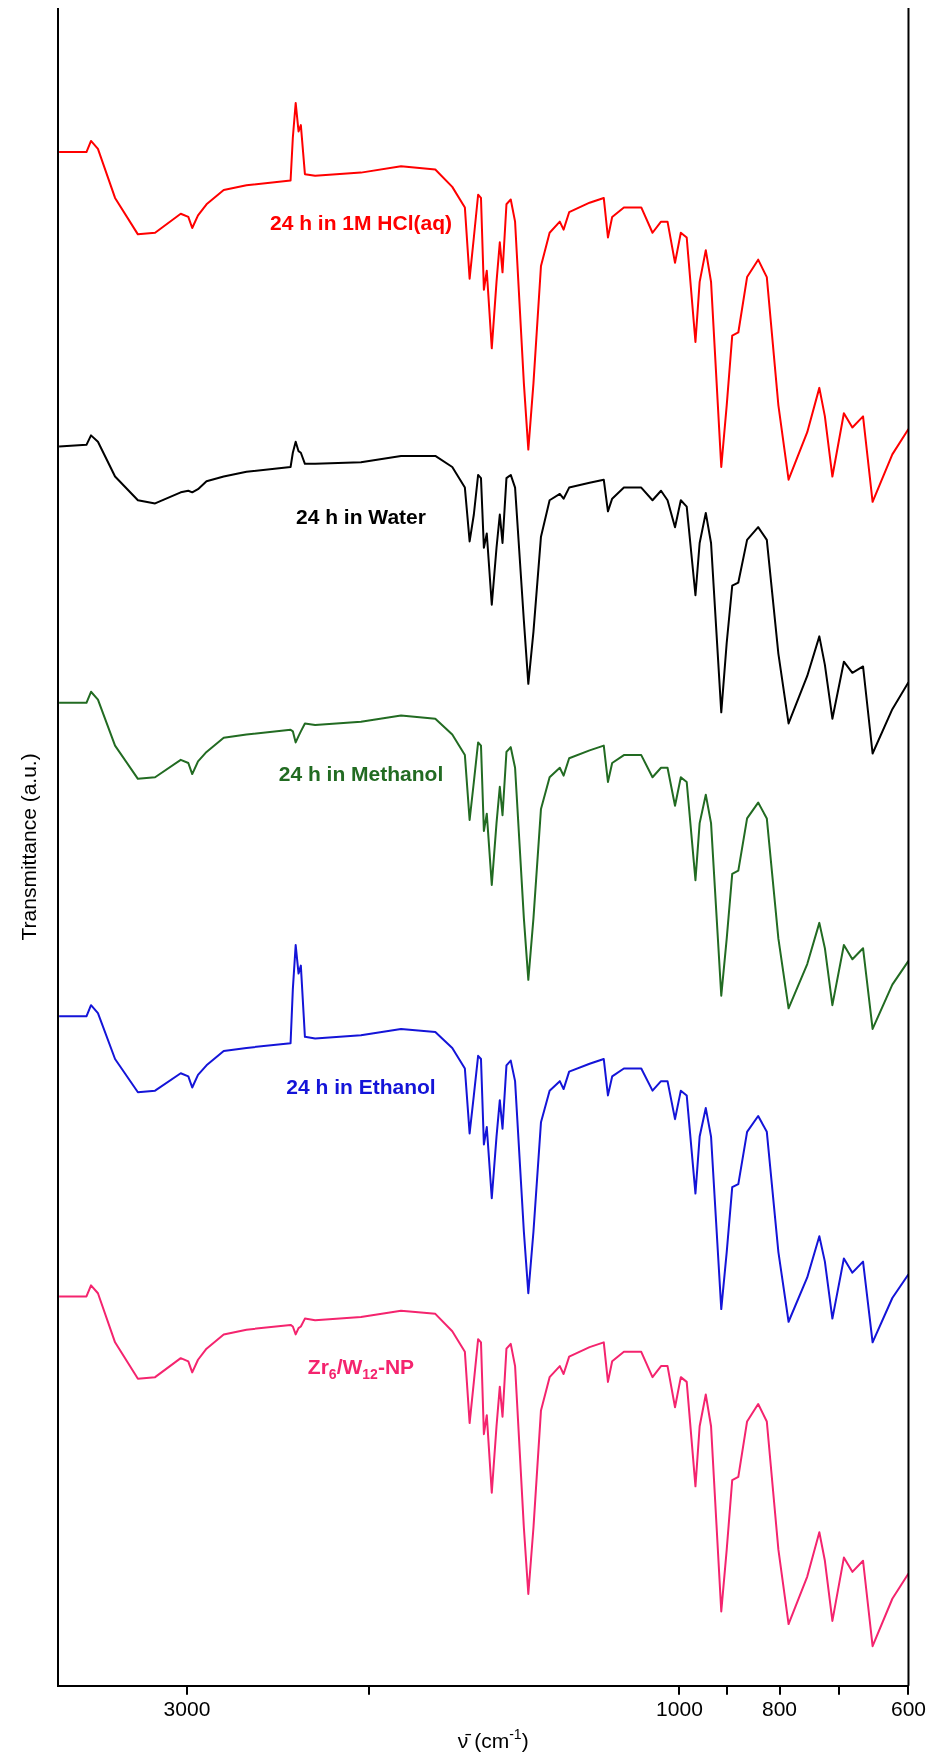  I want to click on x-tick-label: 1000, so click(679, 1709).